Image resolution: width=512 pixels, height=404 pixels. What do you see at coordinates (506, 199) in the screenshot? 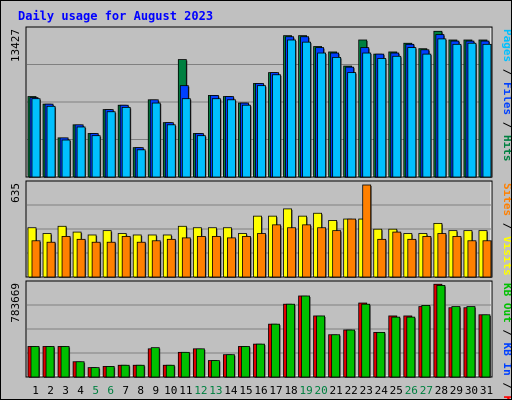
I see `legend-entry: Sites` at bounding box center [506, 199].